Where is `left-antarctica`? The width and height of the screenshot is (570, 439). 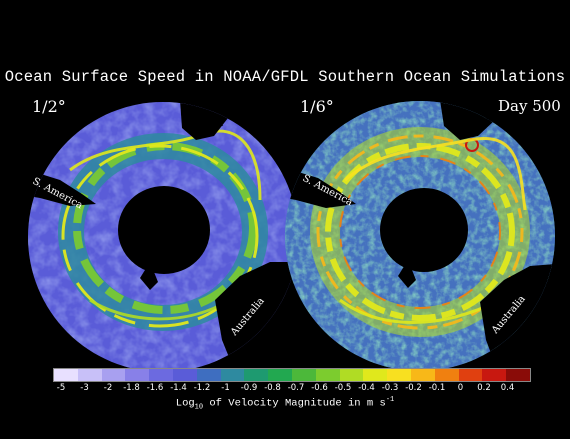
left-antarctica is located at coordinates (164, 230).